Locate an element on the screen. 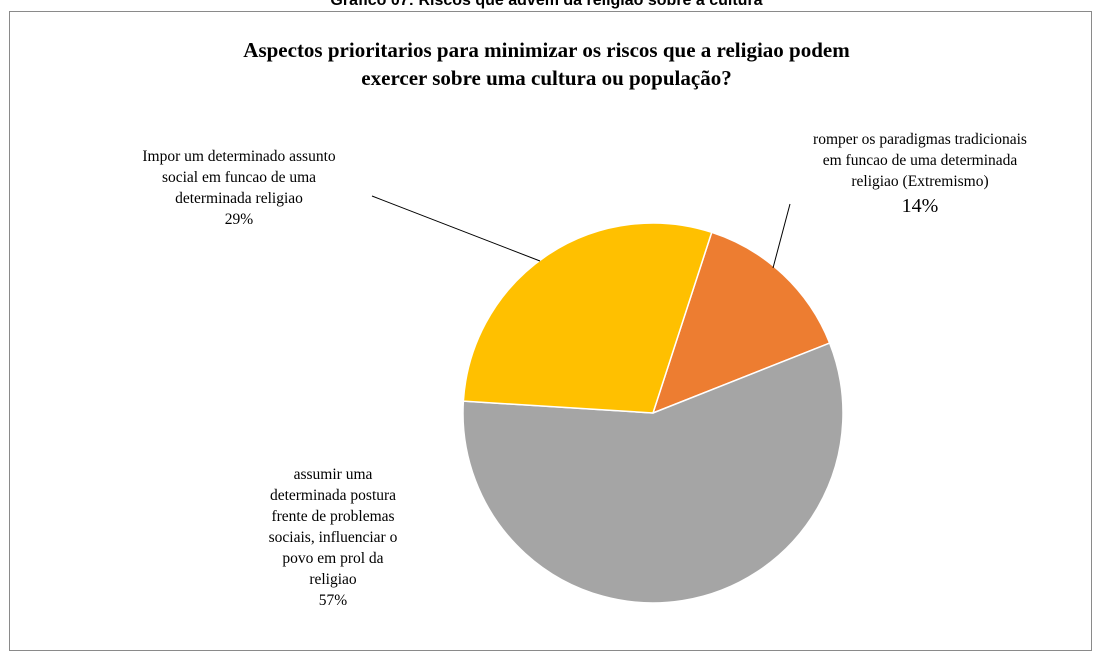 The width and height of the screenshot is (1093, 651). slice-percent-assumir: 57% is located at coordinates (333, 600).